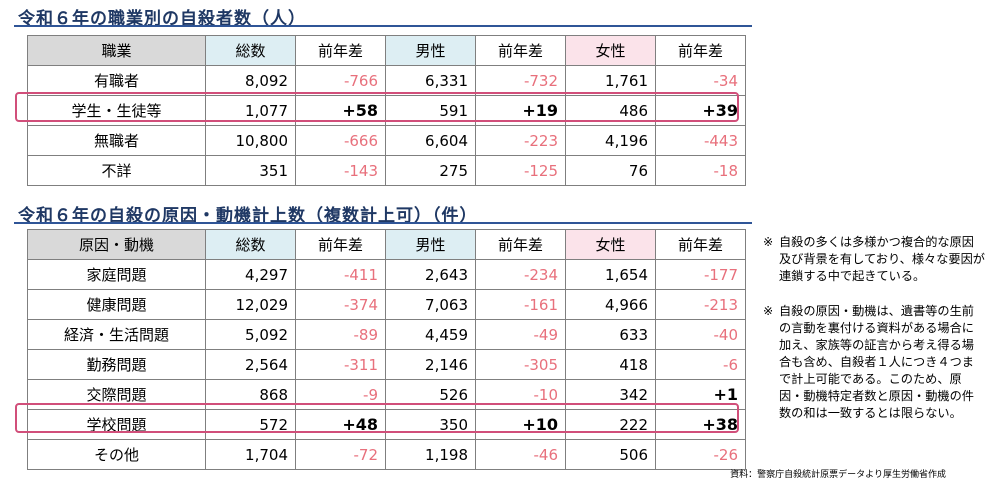 The image size is (986, 486). I want to click on table-row: その他 1,704 -72 1,198 -46 506 -26, so click(386, 454).